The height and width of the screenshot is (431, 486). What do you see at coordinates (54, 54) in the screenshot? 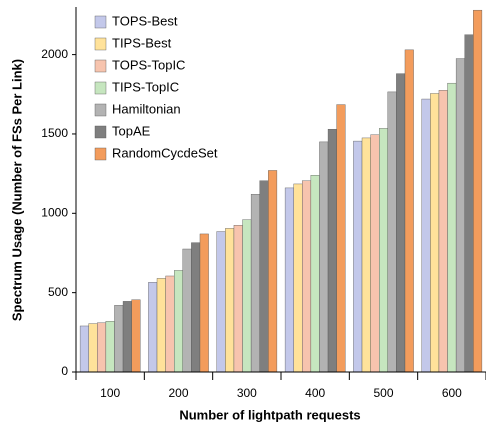
I see `y-tick-label: 2000` at bounding box center [54, 54].